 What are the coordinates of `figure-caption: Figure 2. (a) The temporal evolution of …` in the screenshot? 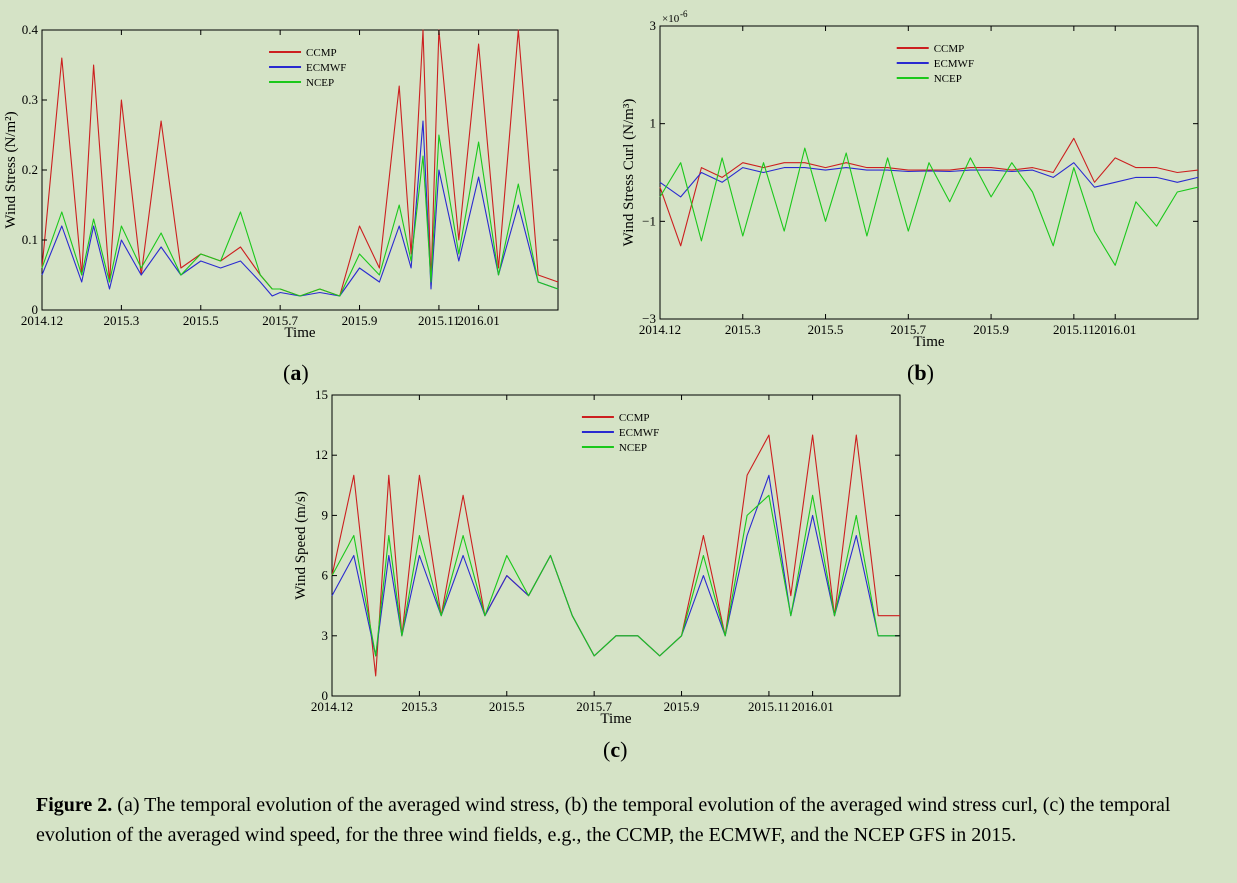 It's located at (621, 820).